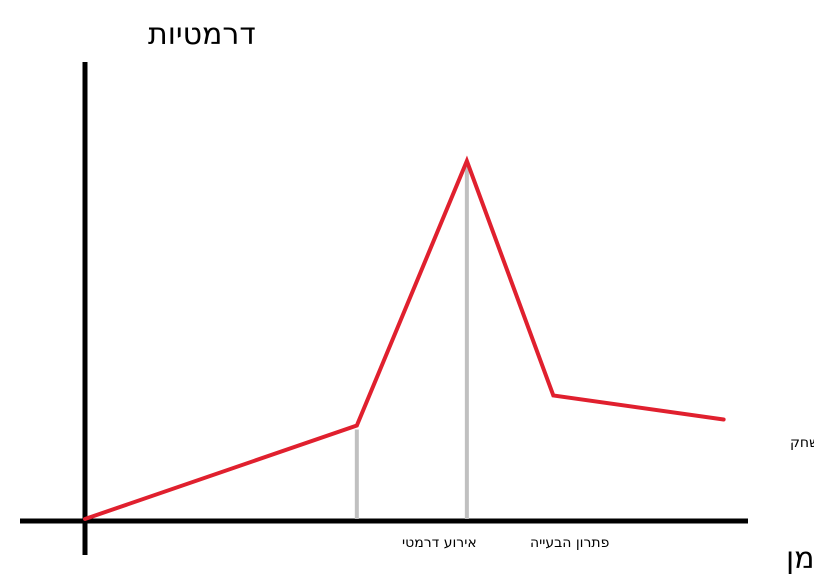  I want to click on x-axis-title: זמן, so click(800, 558).